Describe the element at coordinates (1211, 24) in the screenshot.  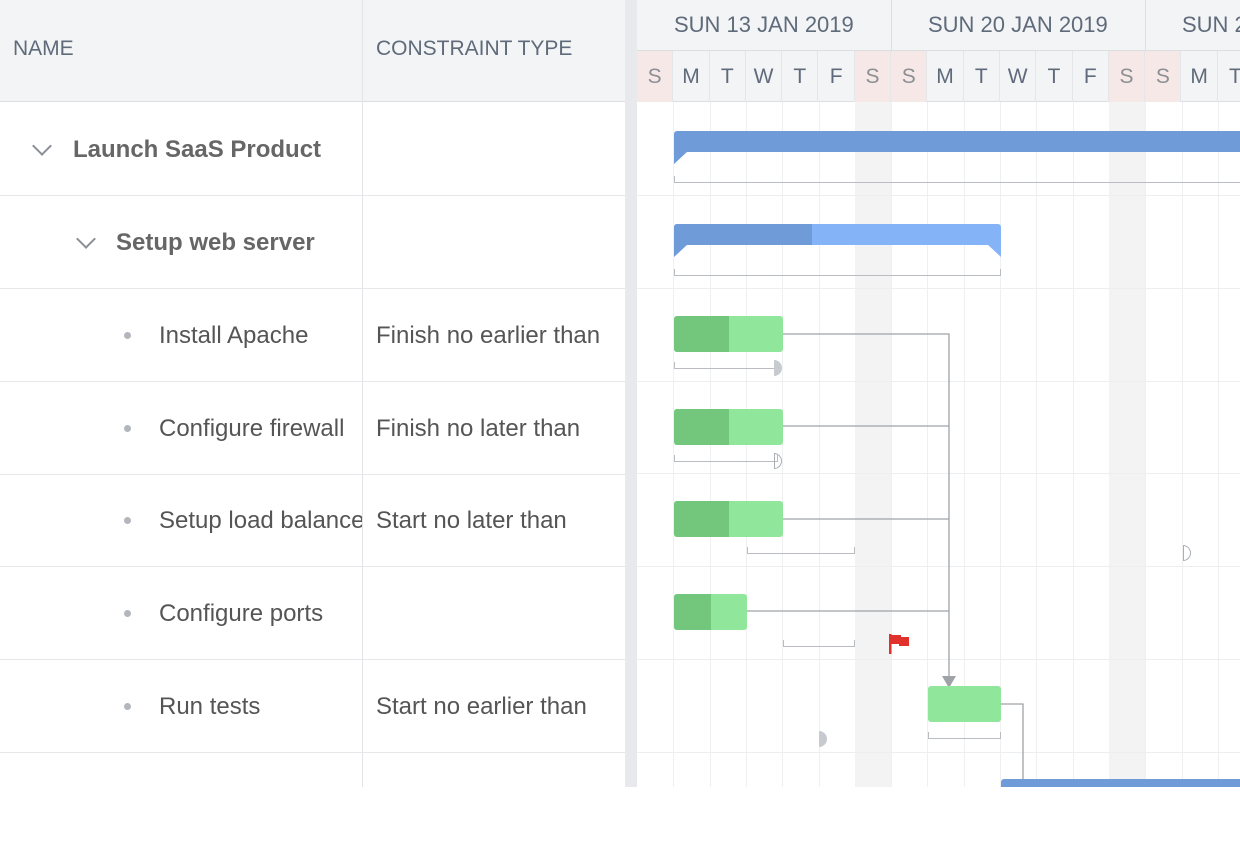
I see `week-label: SUN 2` at that location.